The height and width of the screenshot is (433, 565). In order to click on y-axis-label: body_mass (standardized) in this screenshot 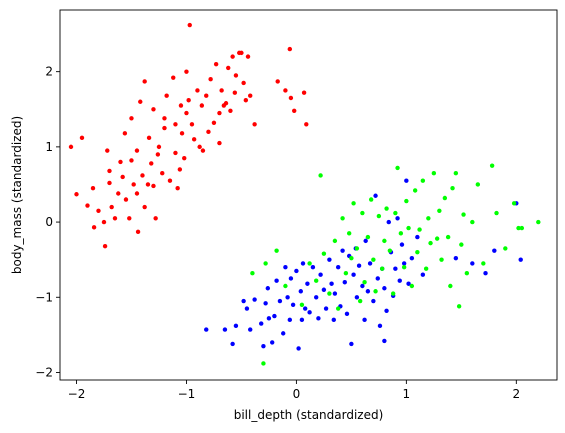, I will do `click(17, 195)`.